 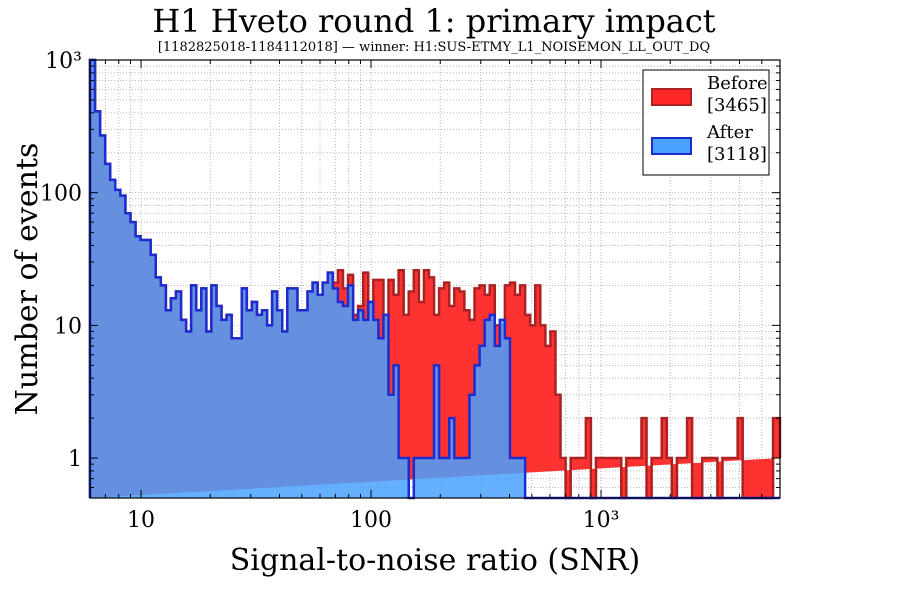 What do you see at coordinates (737, 154) in the screenshot?
I see `legend-count-after: [3118]` at bounding box center [737, 154].